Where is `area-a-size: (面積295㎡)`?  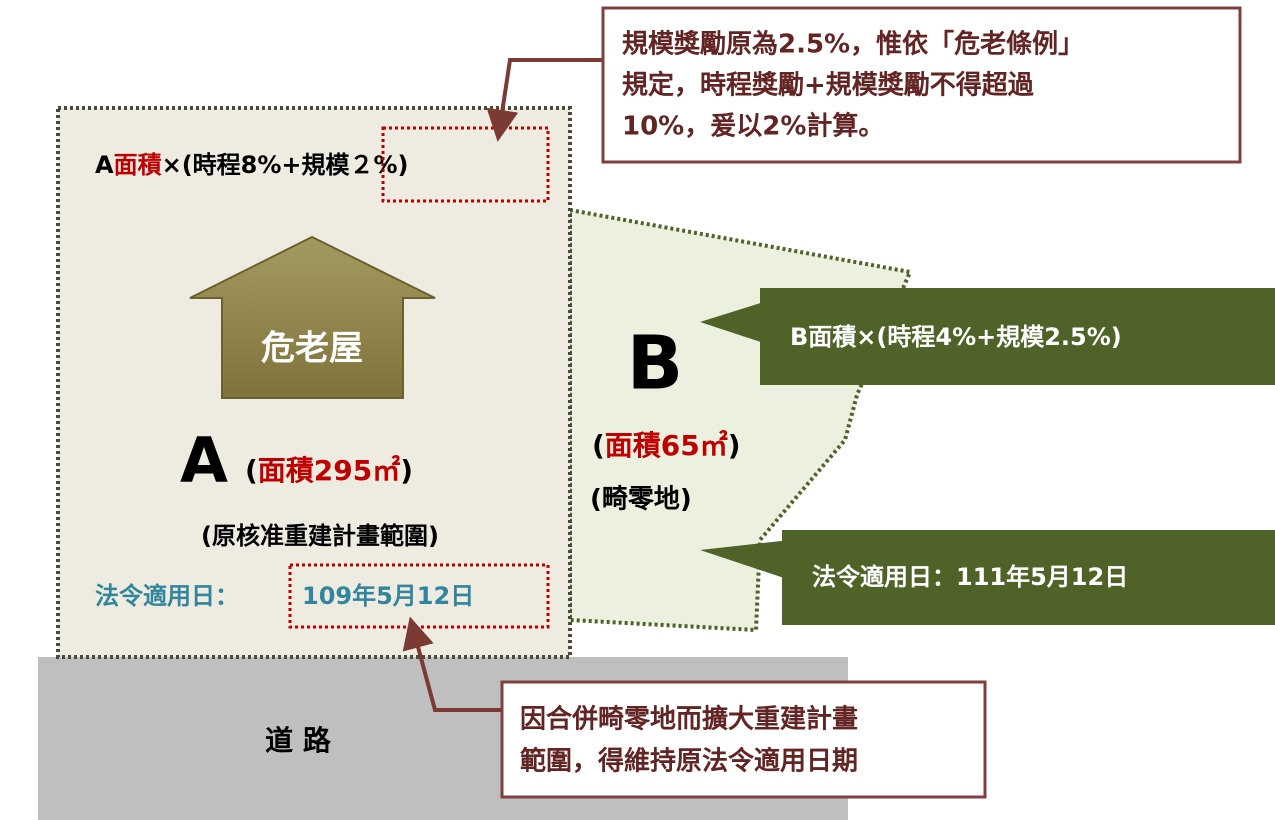
area-a-size: (面積295㎡) is located at coordinates (329, 470).